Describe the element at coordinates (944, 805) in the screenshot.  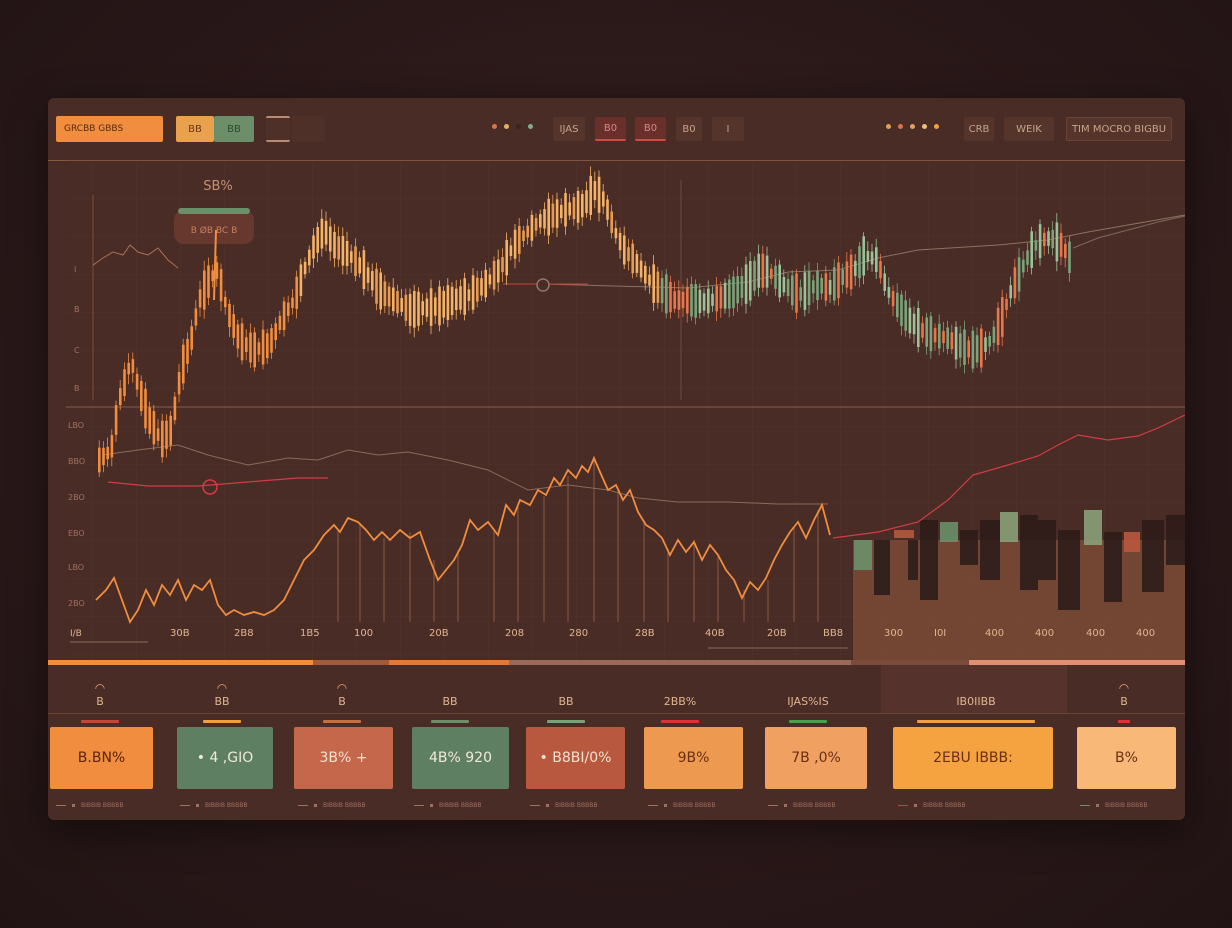
I see `tile-footer-label: BIBBIB BBBBB` at that location.